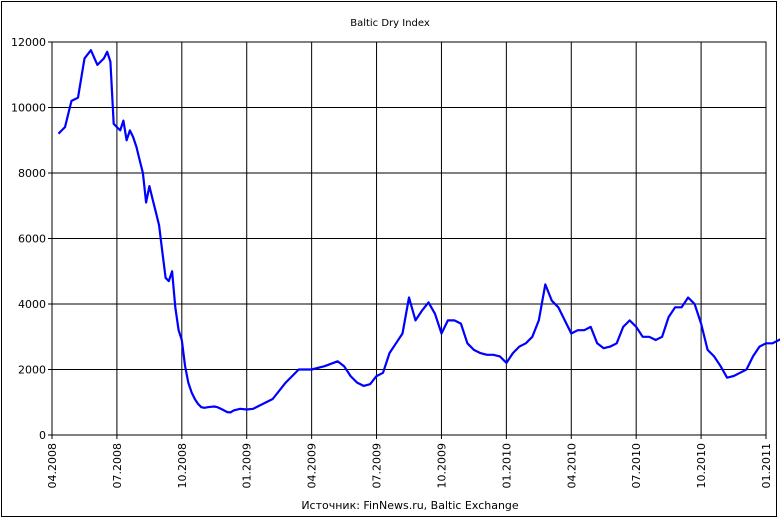 This screenshot has height=520, width=780. What do you see at coordinates (701, 466) in the screenshot?
I see `x-tick-label: 10.2010` at bounding box center [701, 466].